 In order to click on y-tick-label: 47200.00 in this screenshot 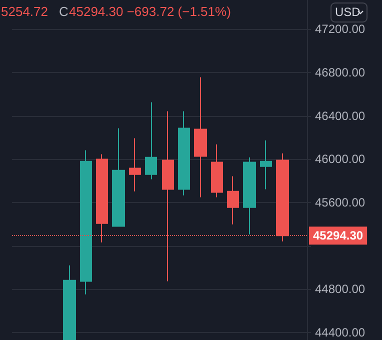, I will do `click(340, 29)`.